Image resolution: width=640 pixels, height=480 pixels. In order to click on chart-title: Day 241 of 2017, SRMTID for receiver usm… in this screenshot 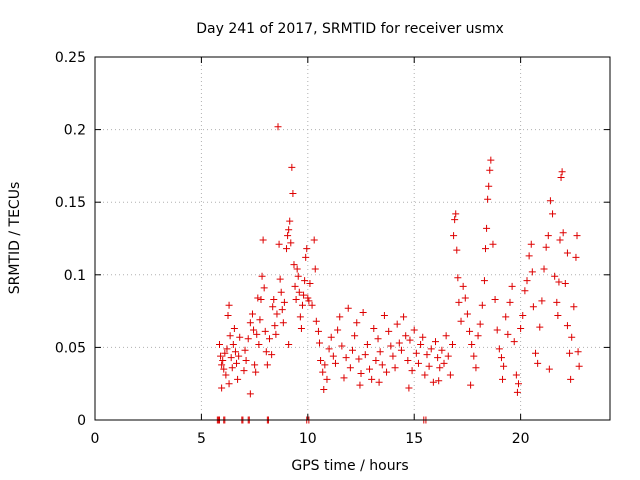, I will do `click(350, 29)`.